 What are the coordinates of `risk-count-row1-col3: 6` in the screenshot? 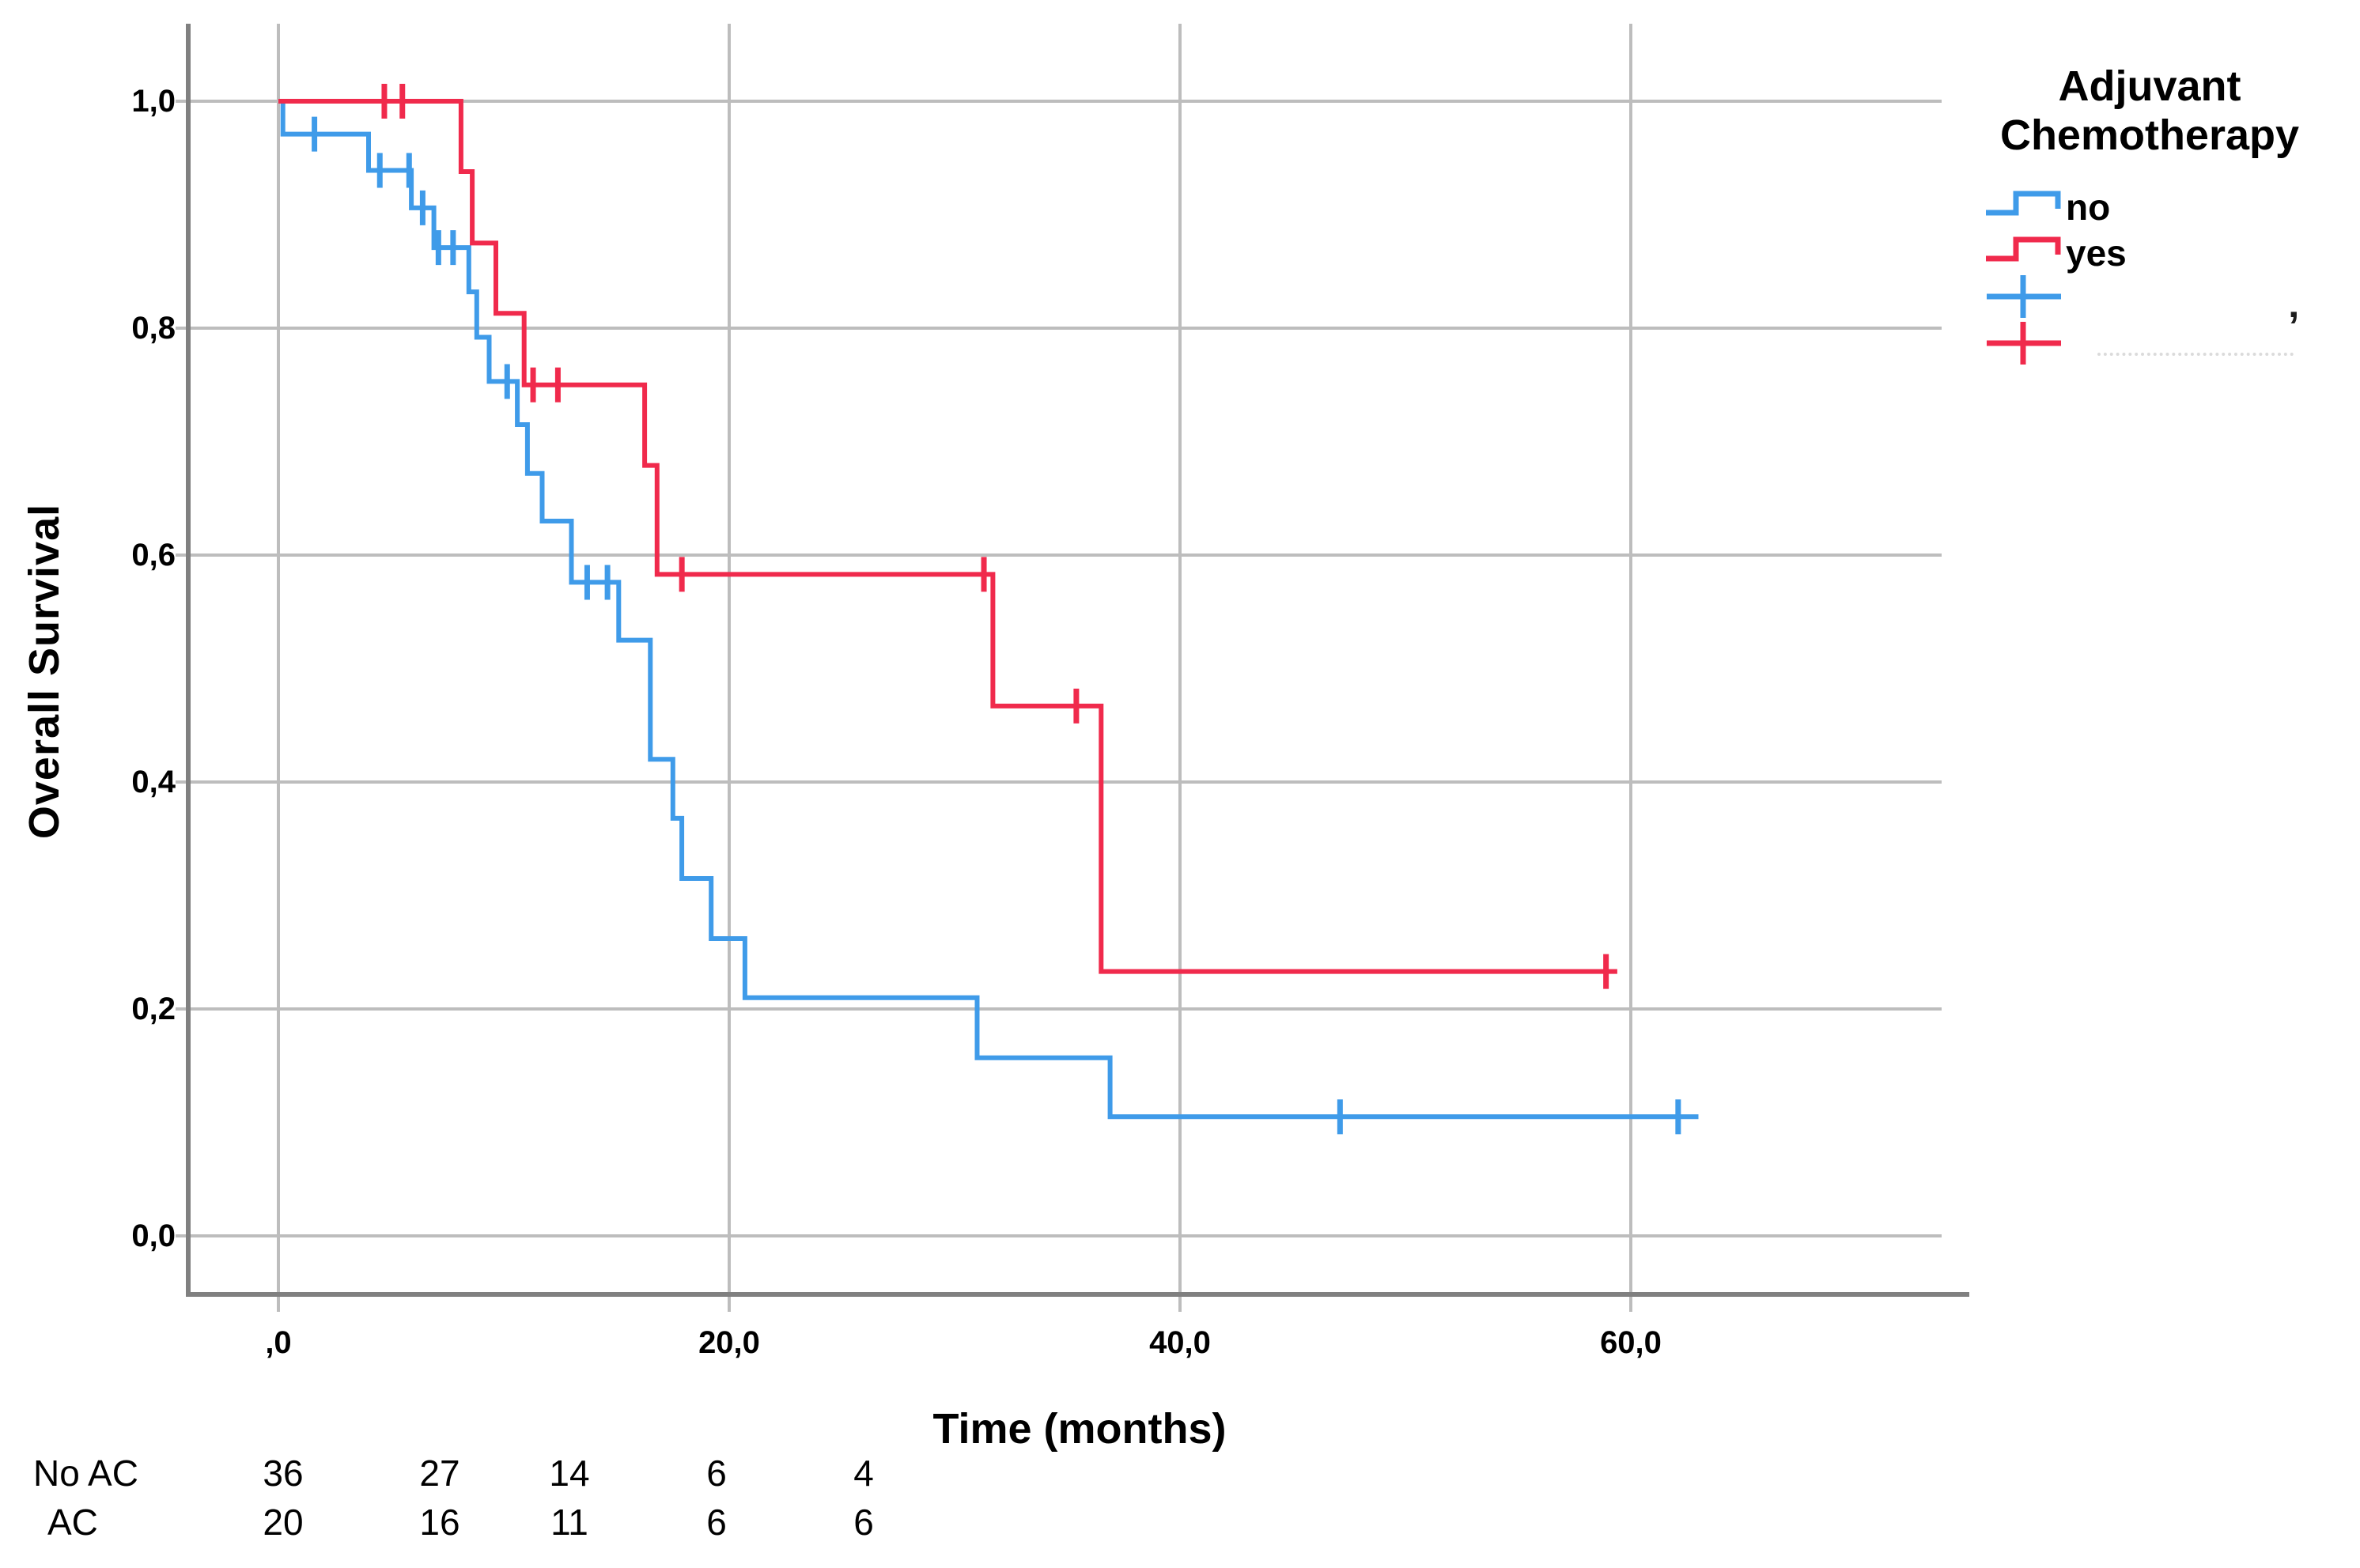 It's located at (716, 1522).